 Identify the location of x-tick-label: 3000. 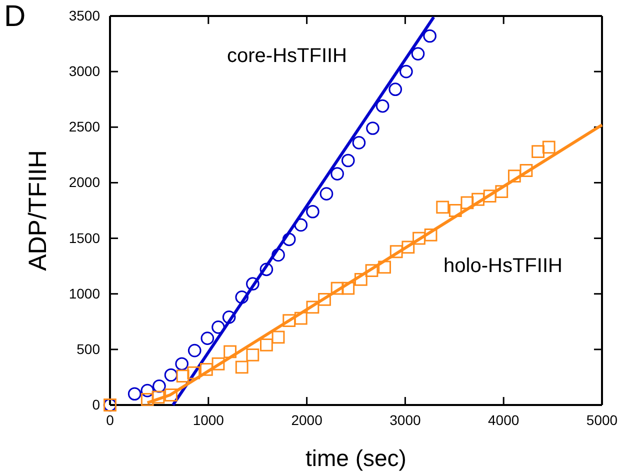
(405, 420).